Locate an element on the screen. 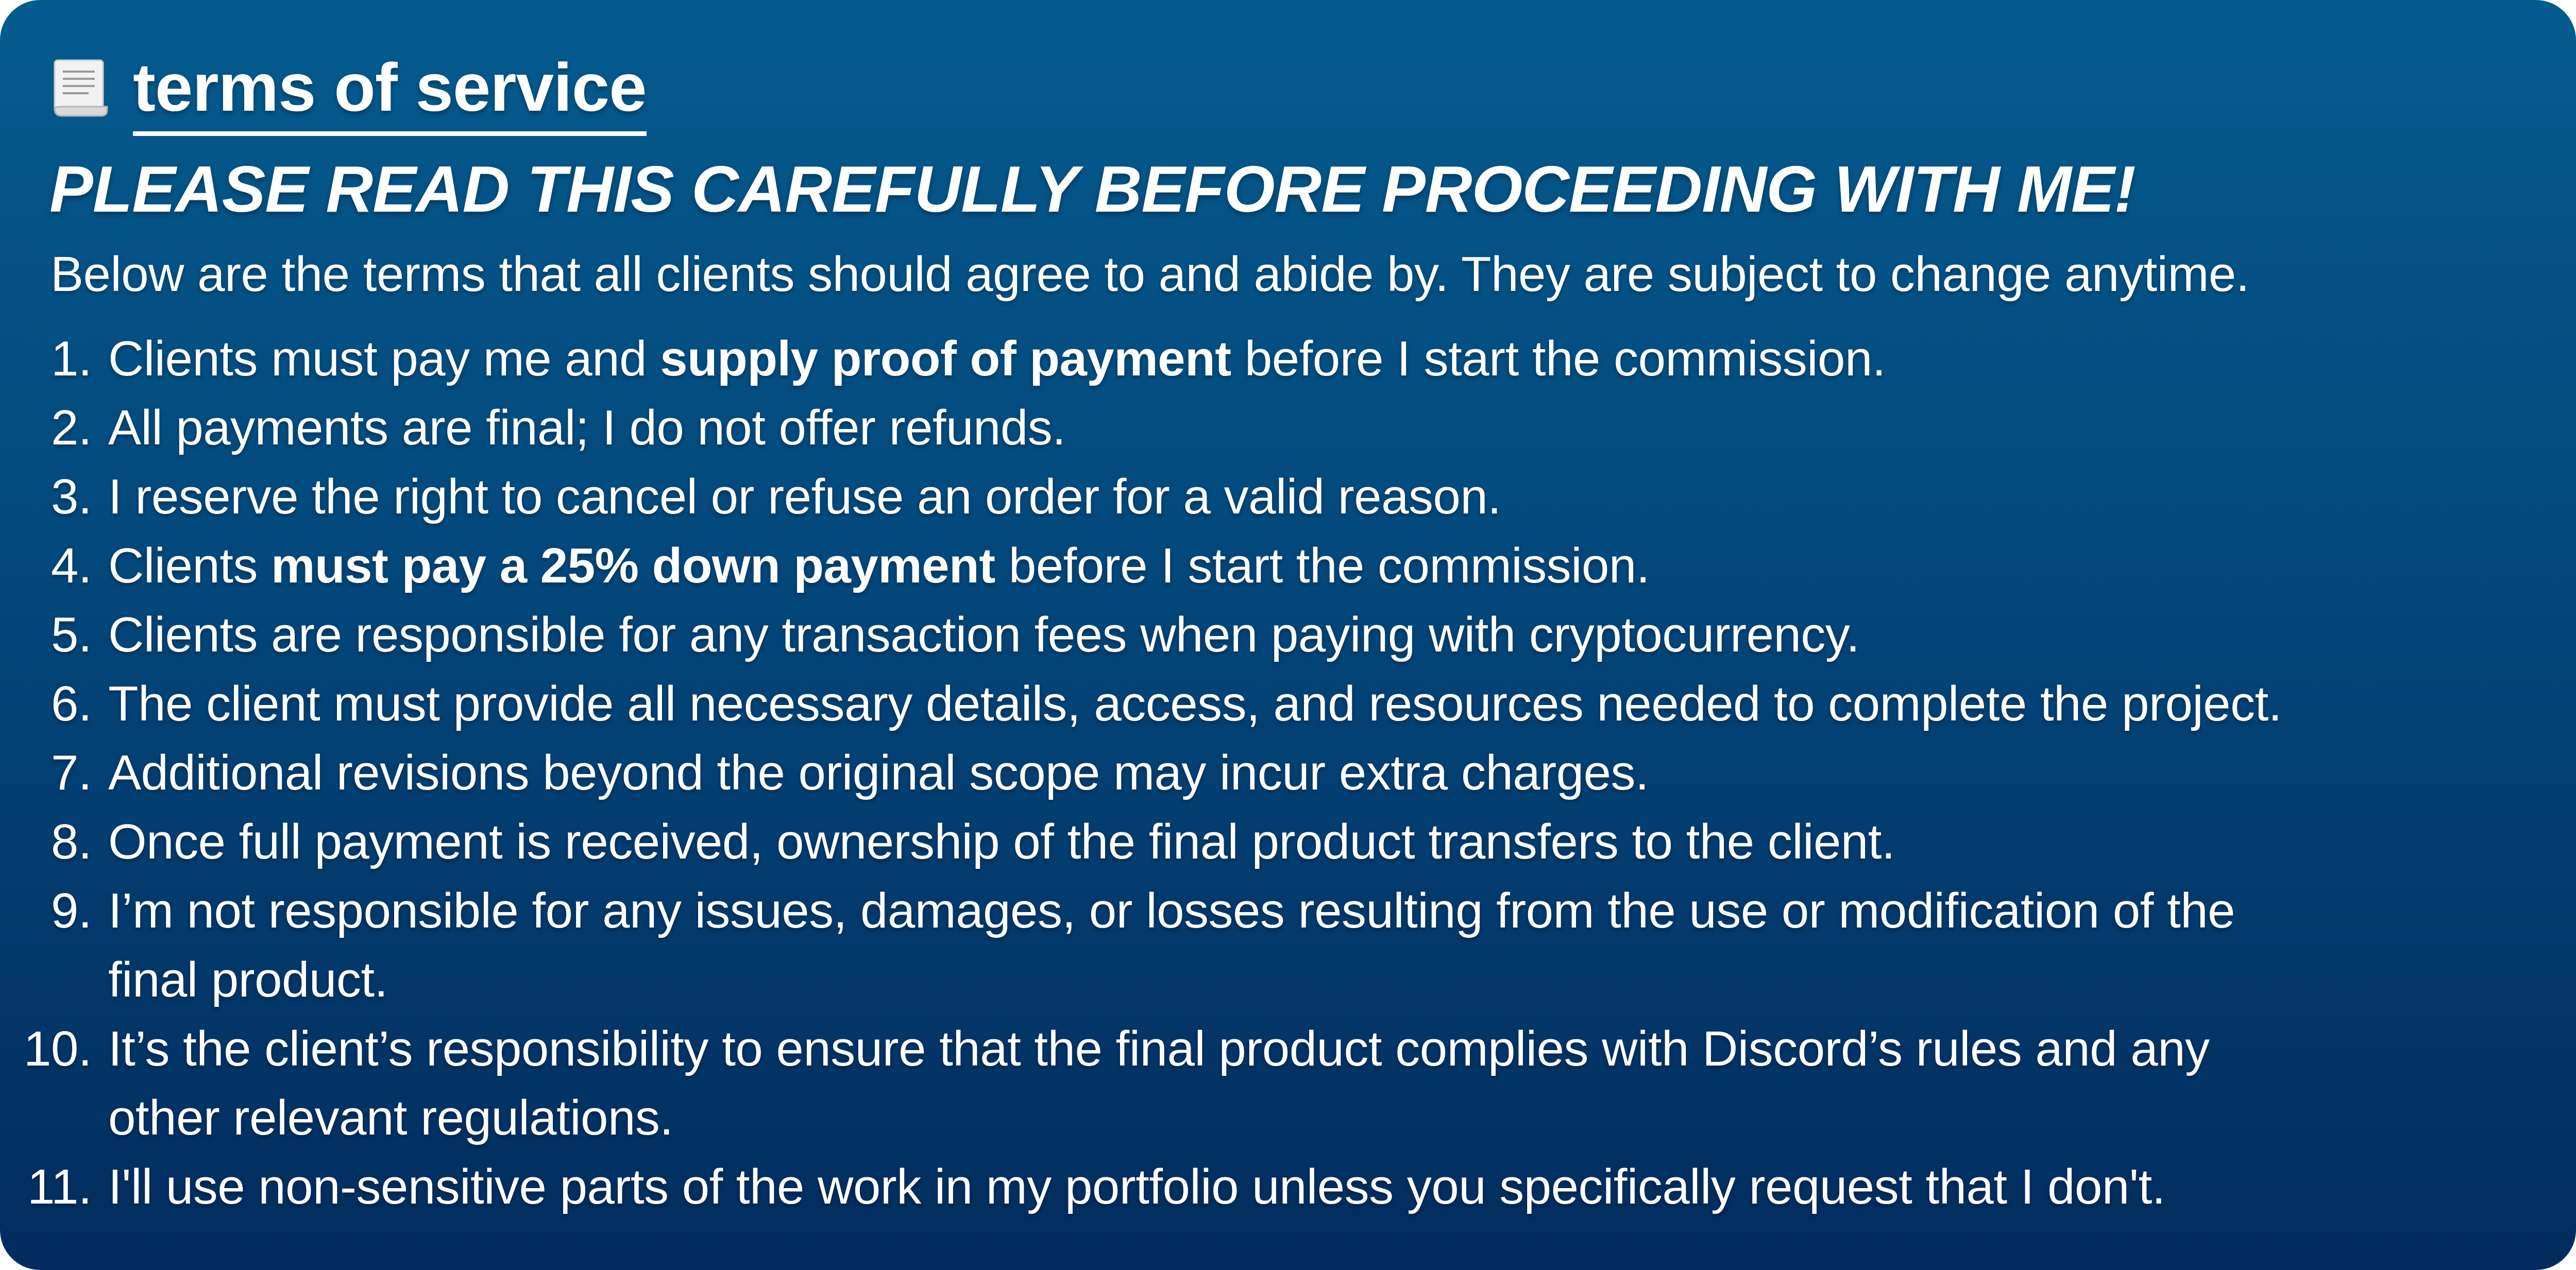 The height and width of the screenshot is (1270, 2576). term-number: 7. is located at coordinates (71, 773).